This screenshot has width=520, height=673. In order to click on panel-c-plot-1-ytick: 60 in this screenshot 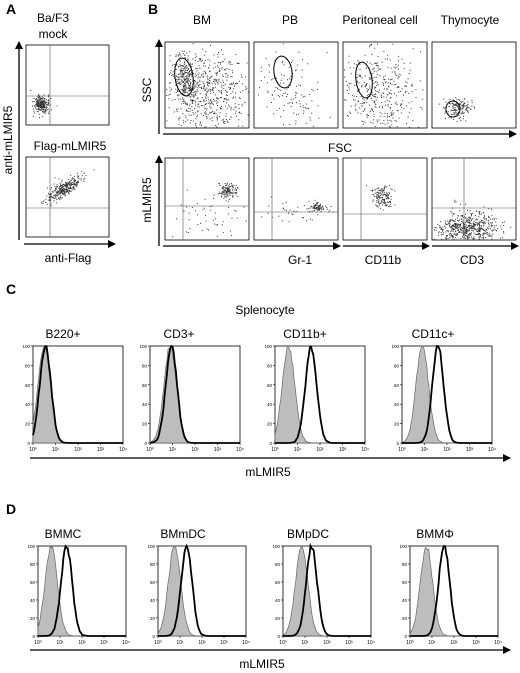, I will do `click(28, 385)`.